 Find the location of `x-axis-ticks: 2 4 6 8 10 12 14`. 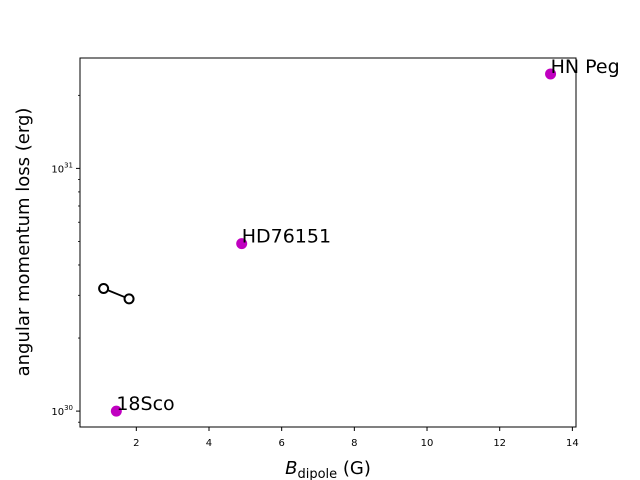

x-axis-ticks: 2 4 6 8 10 12 14 is located at coordinates (356, 438).